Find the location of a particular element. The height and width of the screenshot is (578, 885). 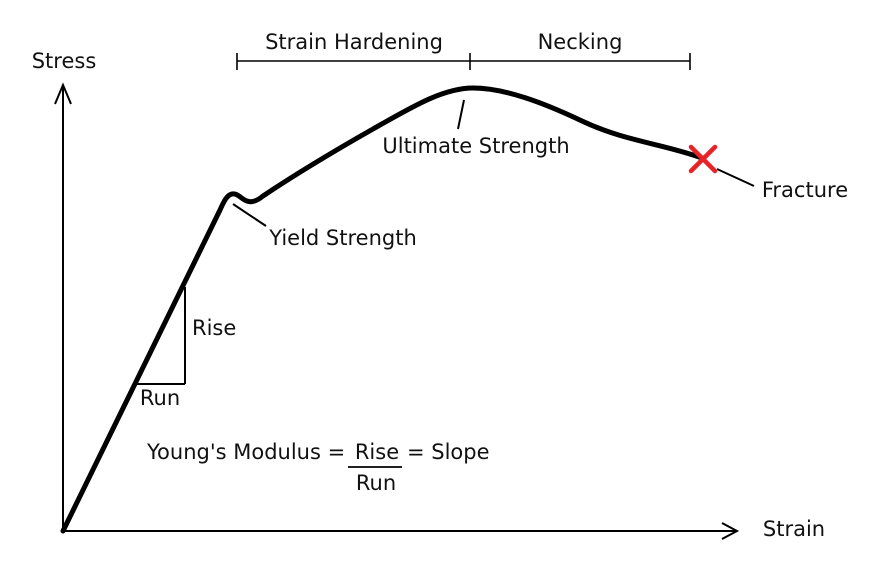

formula-rhs: = Slope is located at coordinates (448, 452).